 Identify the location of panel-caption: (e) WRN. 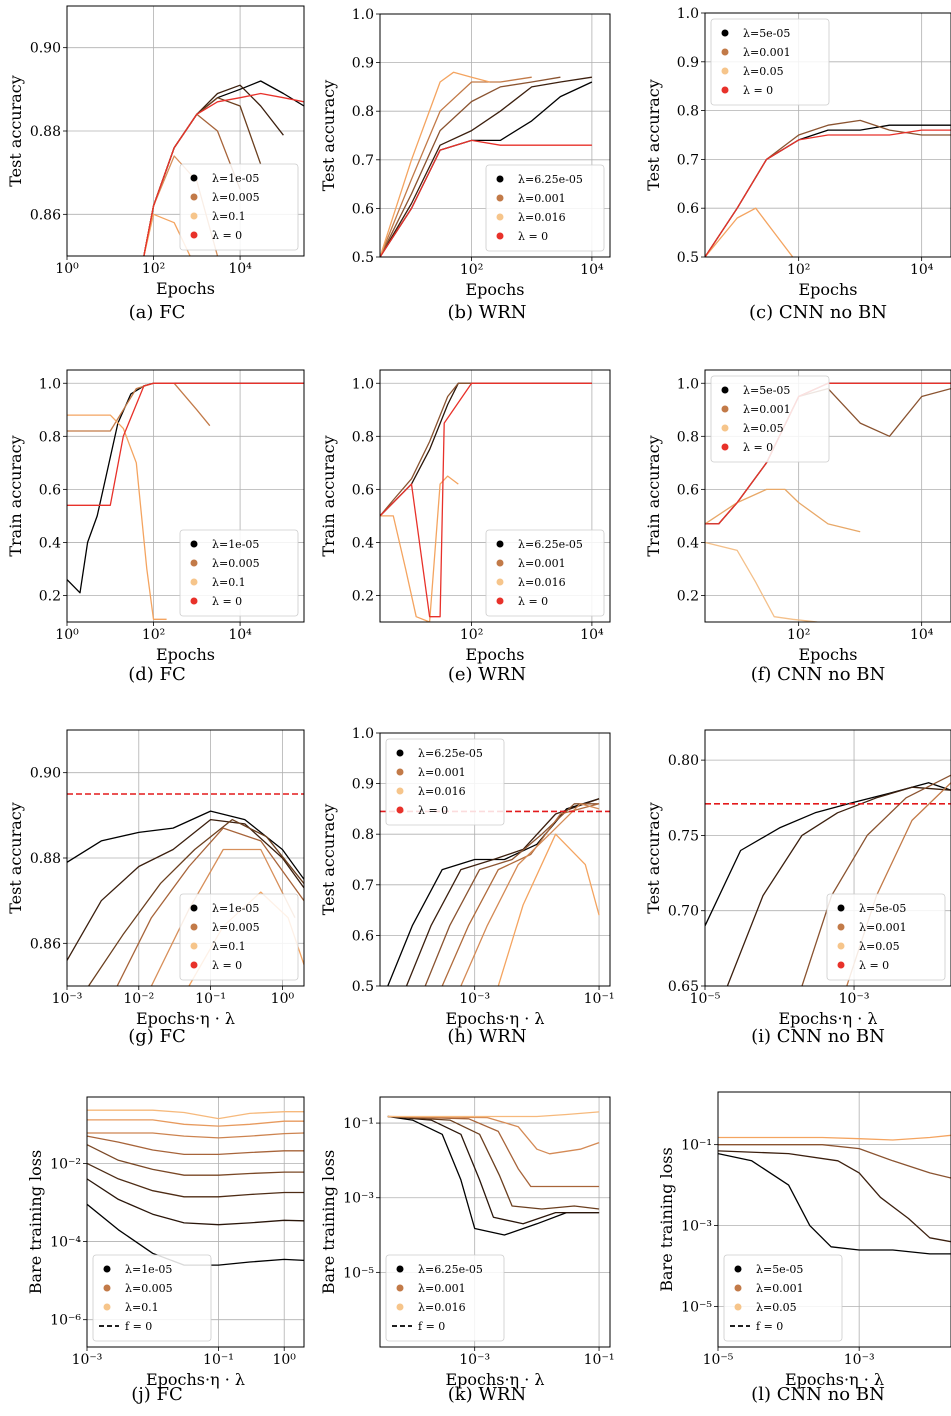
(487, 674).